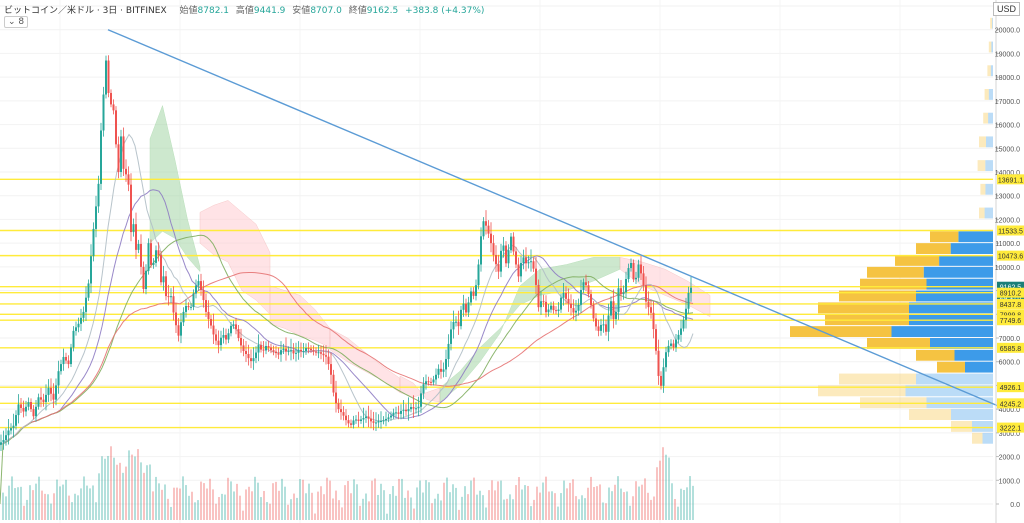 The image size is (1024, 523). What do you see at coordinates (1010, 320) in the screenshot?
I see `price-label: 7749.6` at bounding box center [1010, 320].